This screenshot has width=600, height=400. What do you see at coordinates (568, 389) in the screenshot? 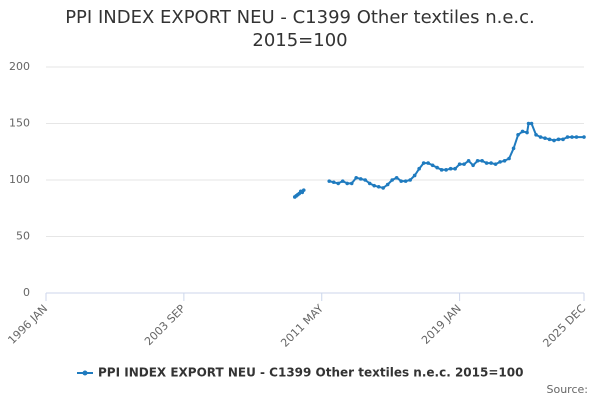
I see `source: Source:` at bounding box center [568, 389].